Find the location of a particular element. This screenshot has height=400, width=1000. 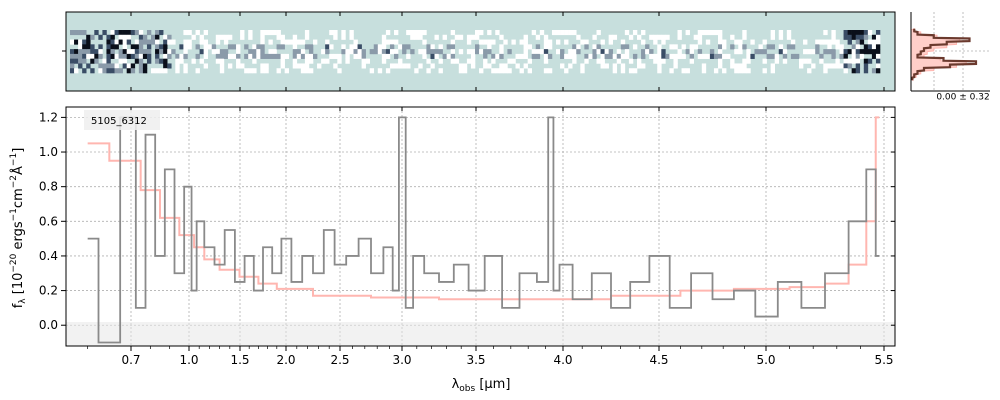

y-tick-label: 0.0 is located at coordinates (48, 325).